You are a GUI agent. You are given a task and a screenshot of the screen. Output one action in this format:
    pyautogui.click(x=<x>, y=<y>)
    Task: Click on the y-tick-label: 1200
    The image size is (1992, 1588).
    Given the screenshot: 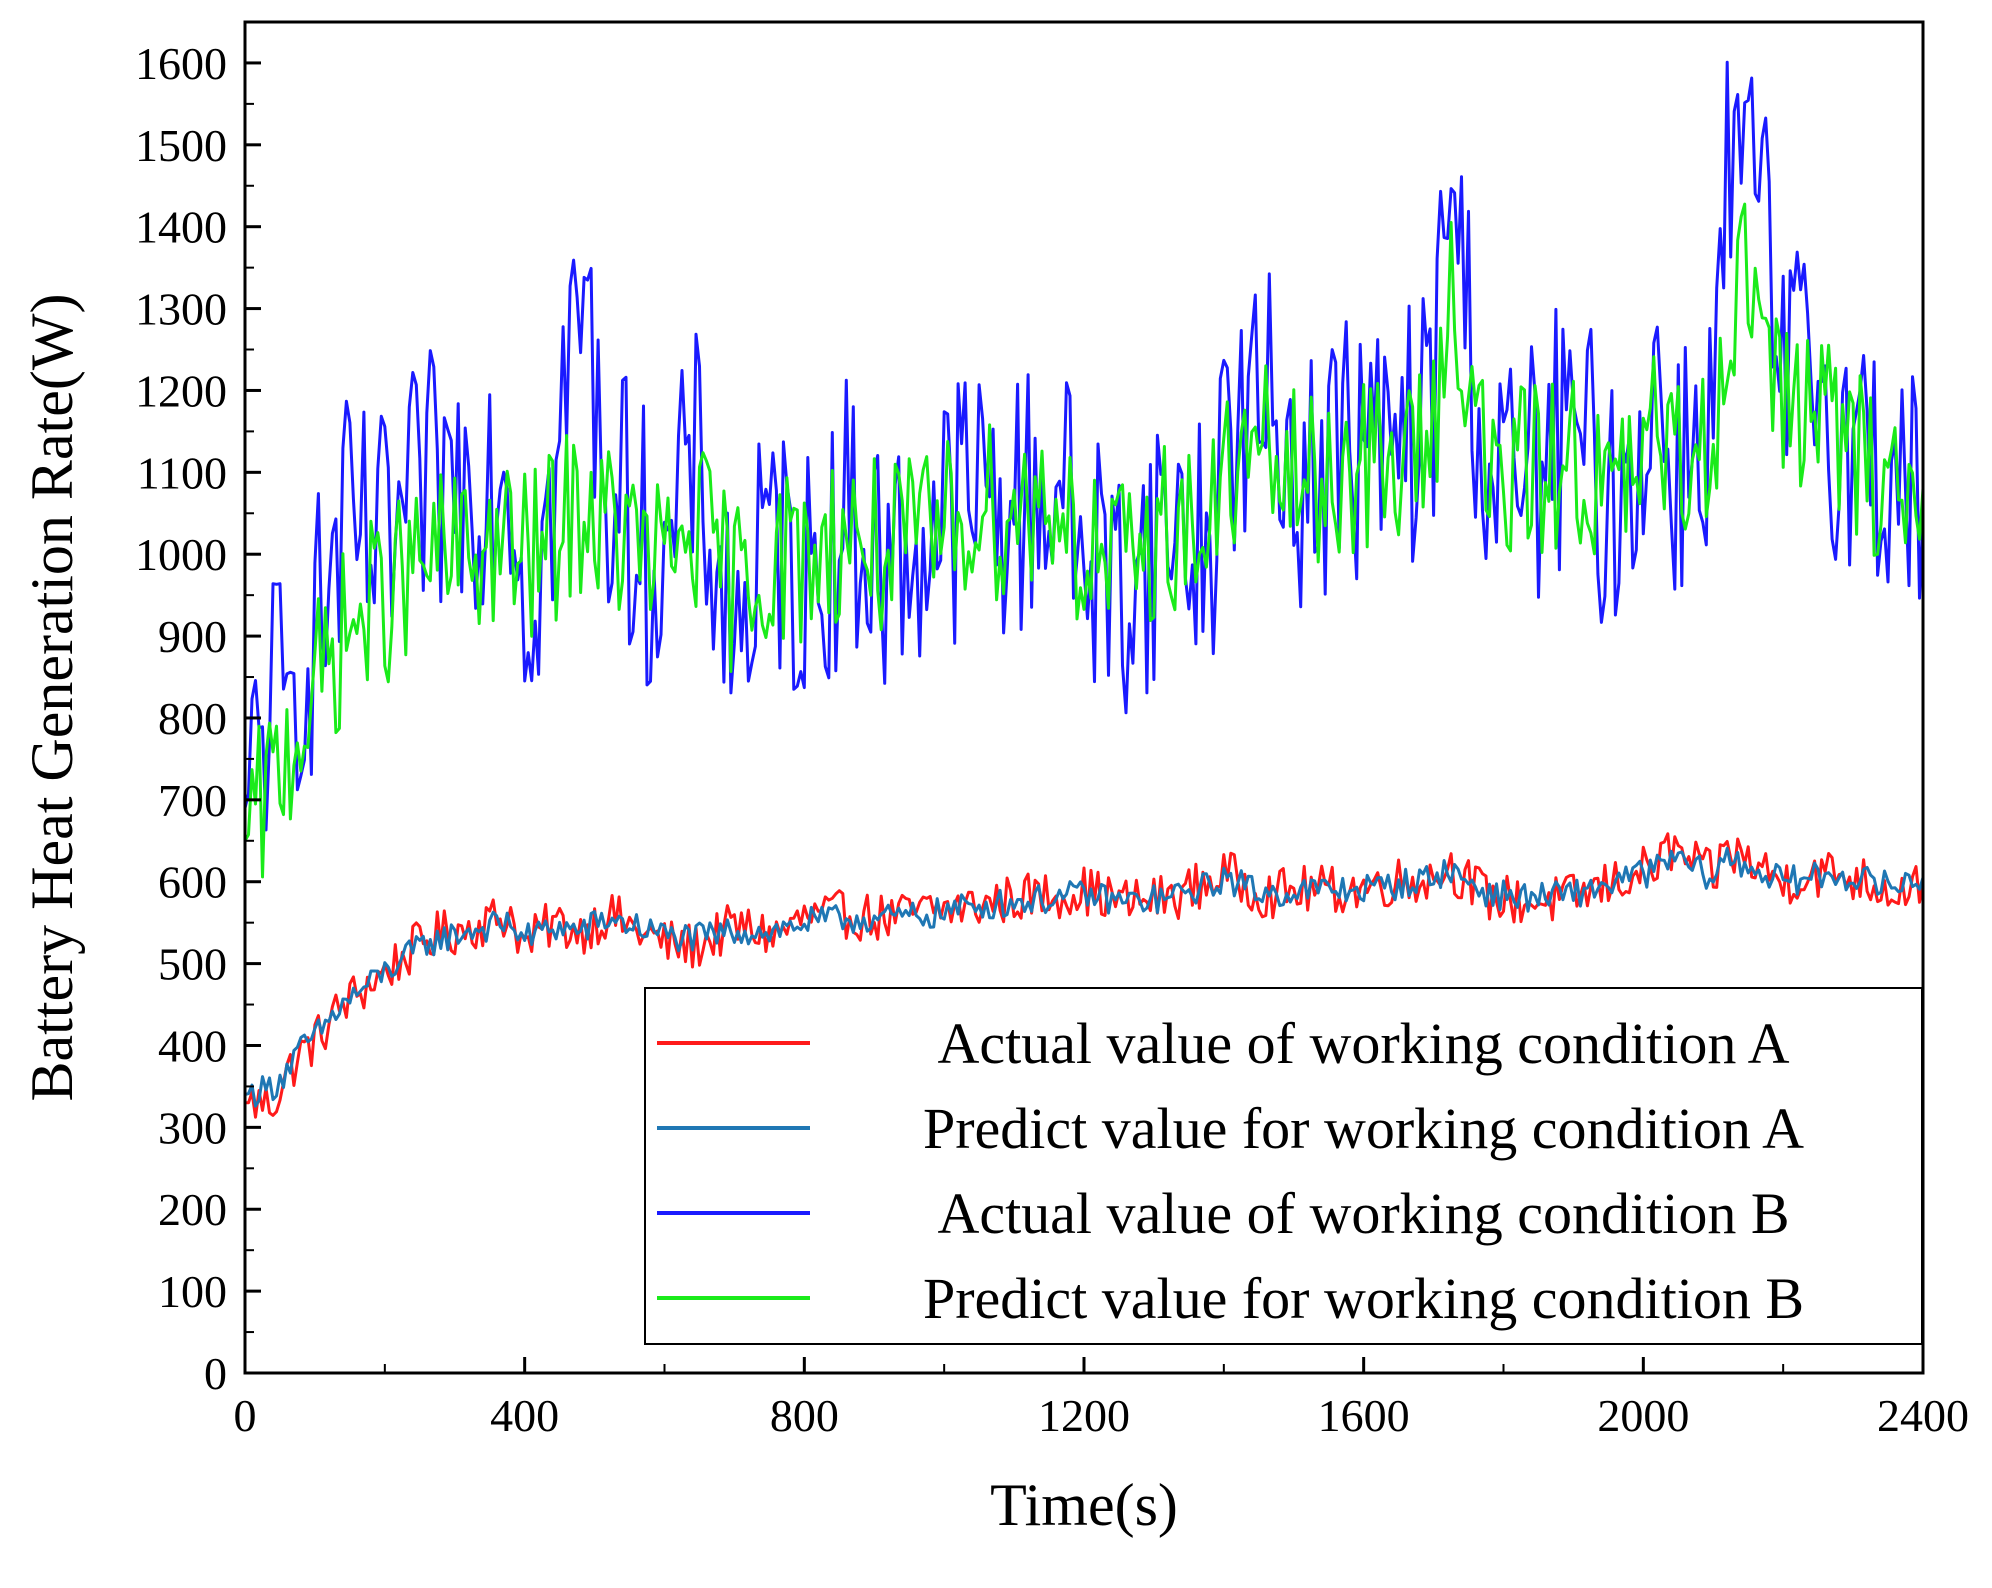 What is the action you would take?
    pyautogui.click(x=181, y=390)
    